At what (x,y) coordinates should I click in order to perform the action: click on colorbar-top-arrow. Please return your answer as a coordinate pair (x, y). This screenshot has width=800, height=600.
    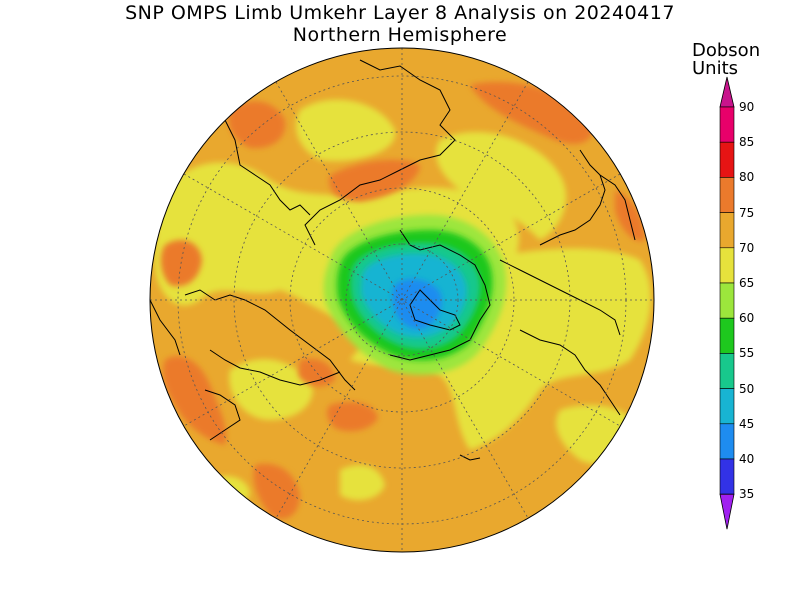
    Looking at the image, I should click on (727, 92).